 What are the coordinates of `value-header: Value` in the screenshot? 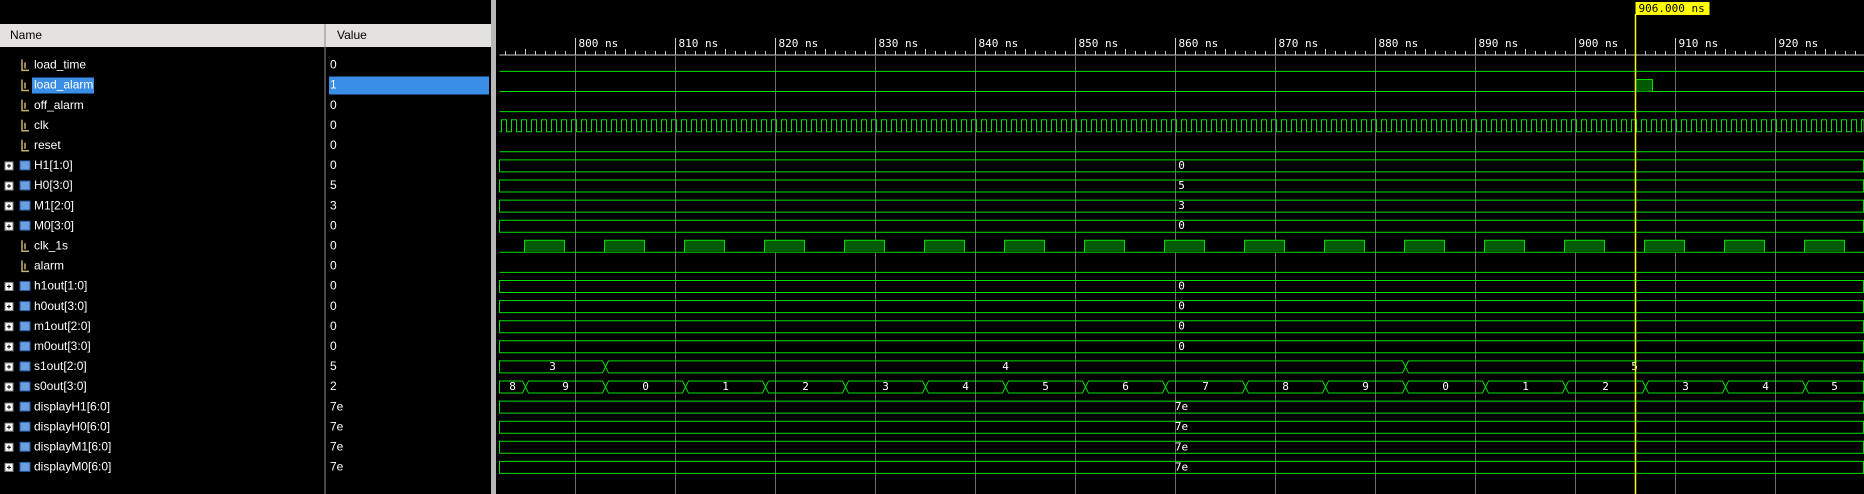 It's located at (352, 35).